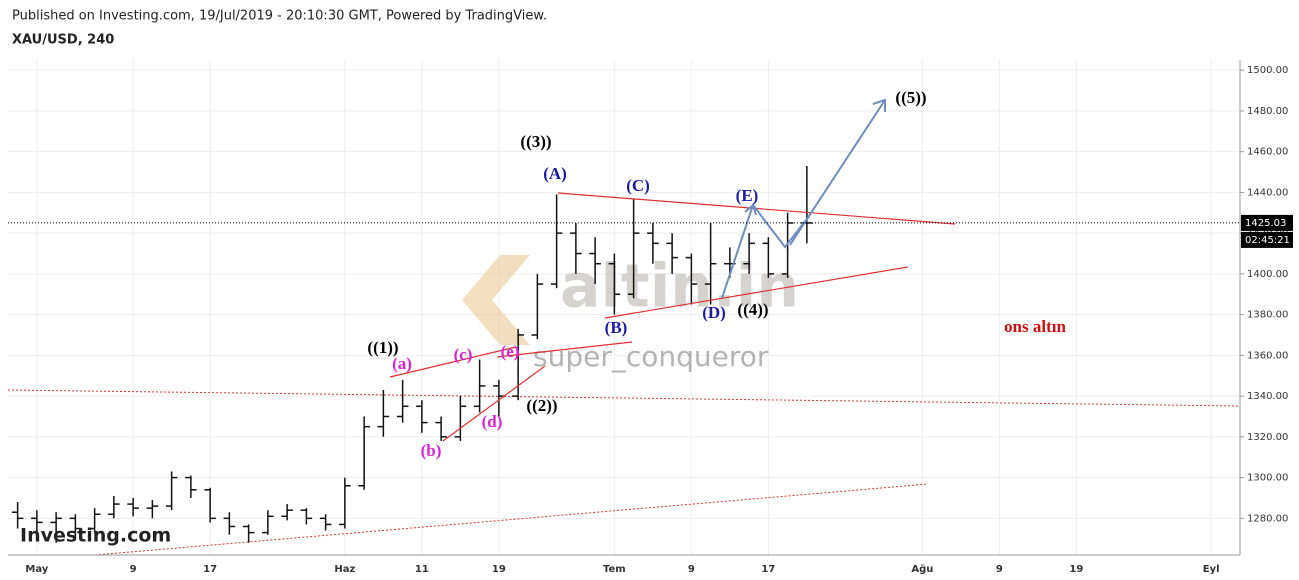 This screenshot has width=1299, height=580. I want to click on watermark-icon, so click(496, 300).